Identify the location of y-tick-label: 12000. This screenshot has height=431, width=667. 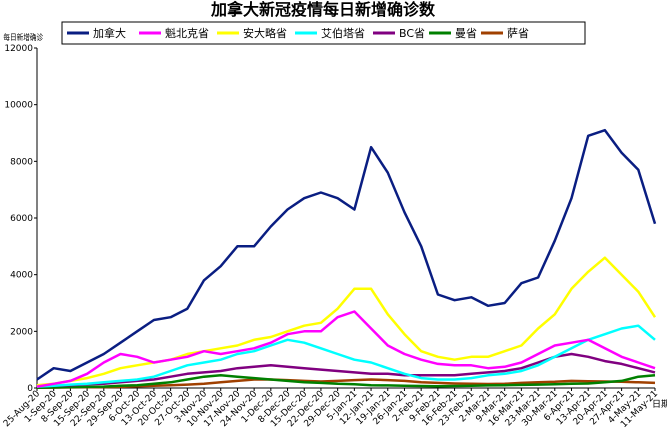
(18, 49).